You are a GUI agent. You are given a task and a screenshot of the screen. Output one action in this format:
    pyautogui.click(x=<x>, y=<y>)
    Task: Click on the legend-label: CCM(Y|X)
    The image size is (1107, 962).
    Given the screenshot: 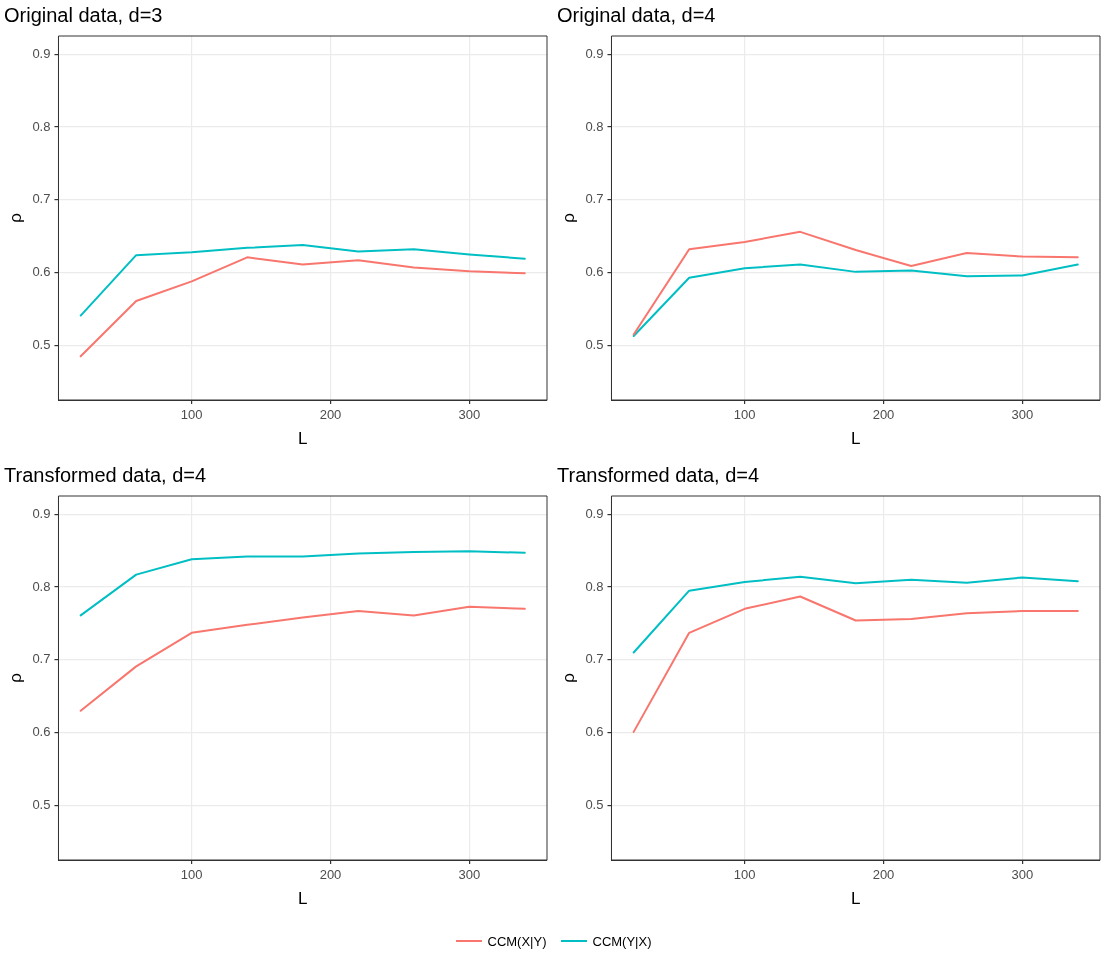 What is the action you would take?
    pyautogui.click(x=622, y=941)
    